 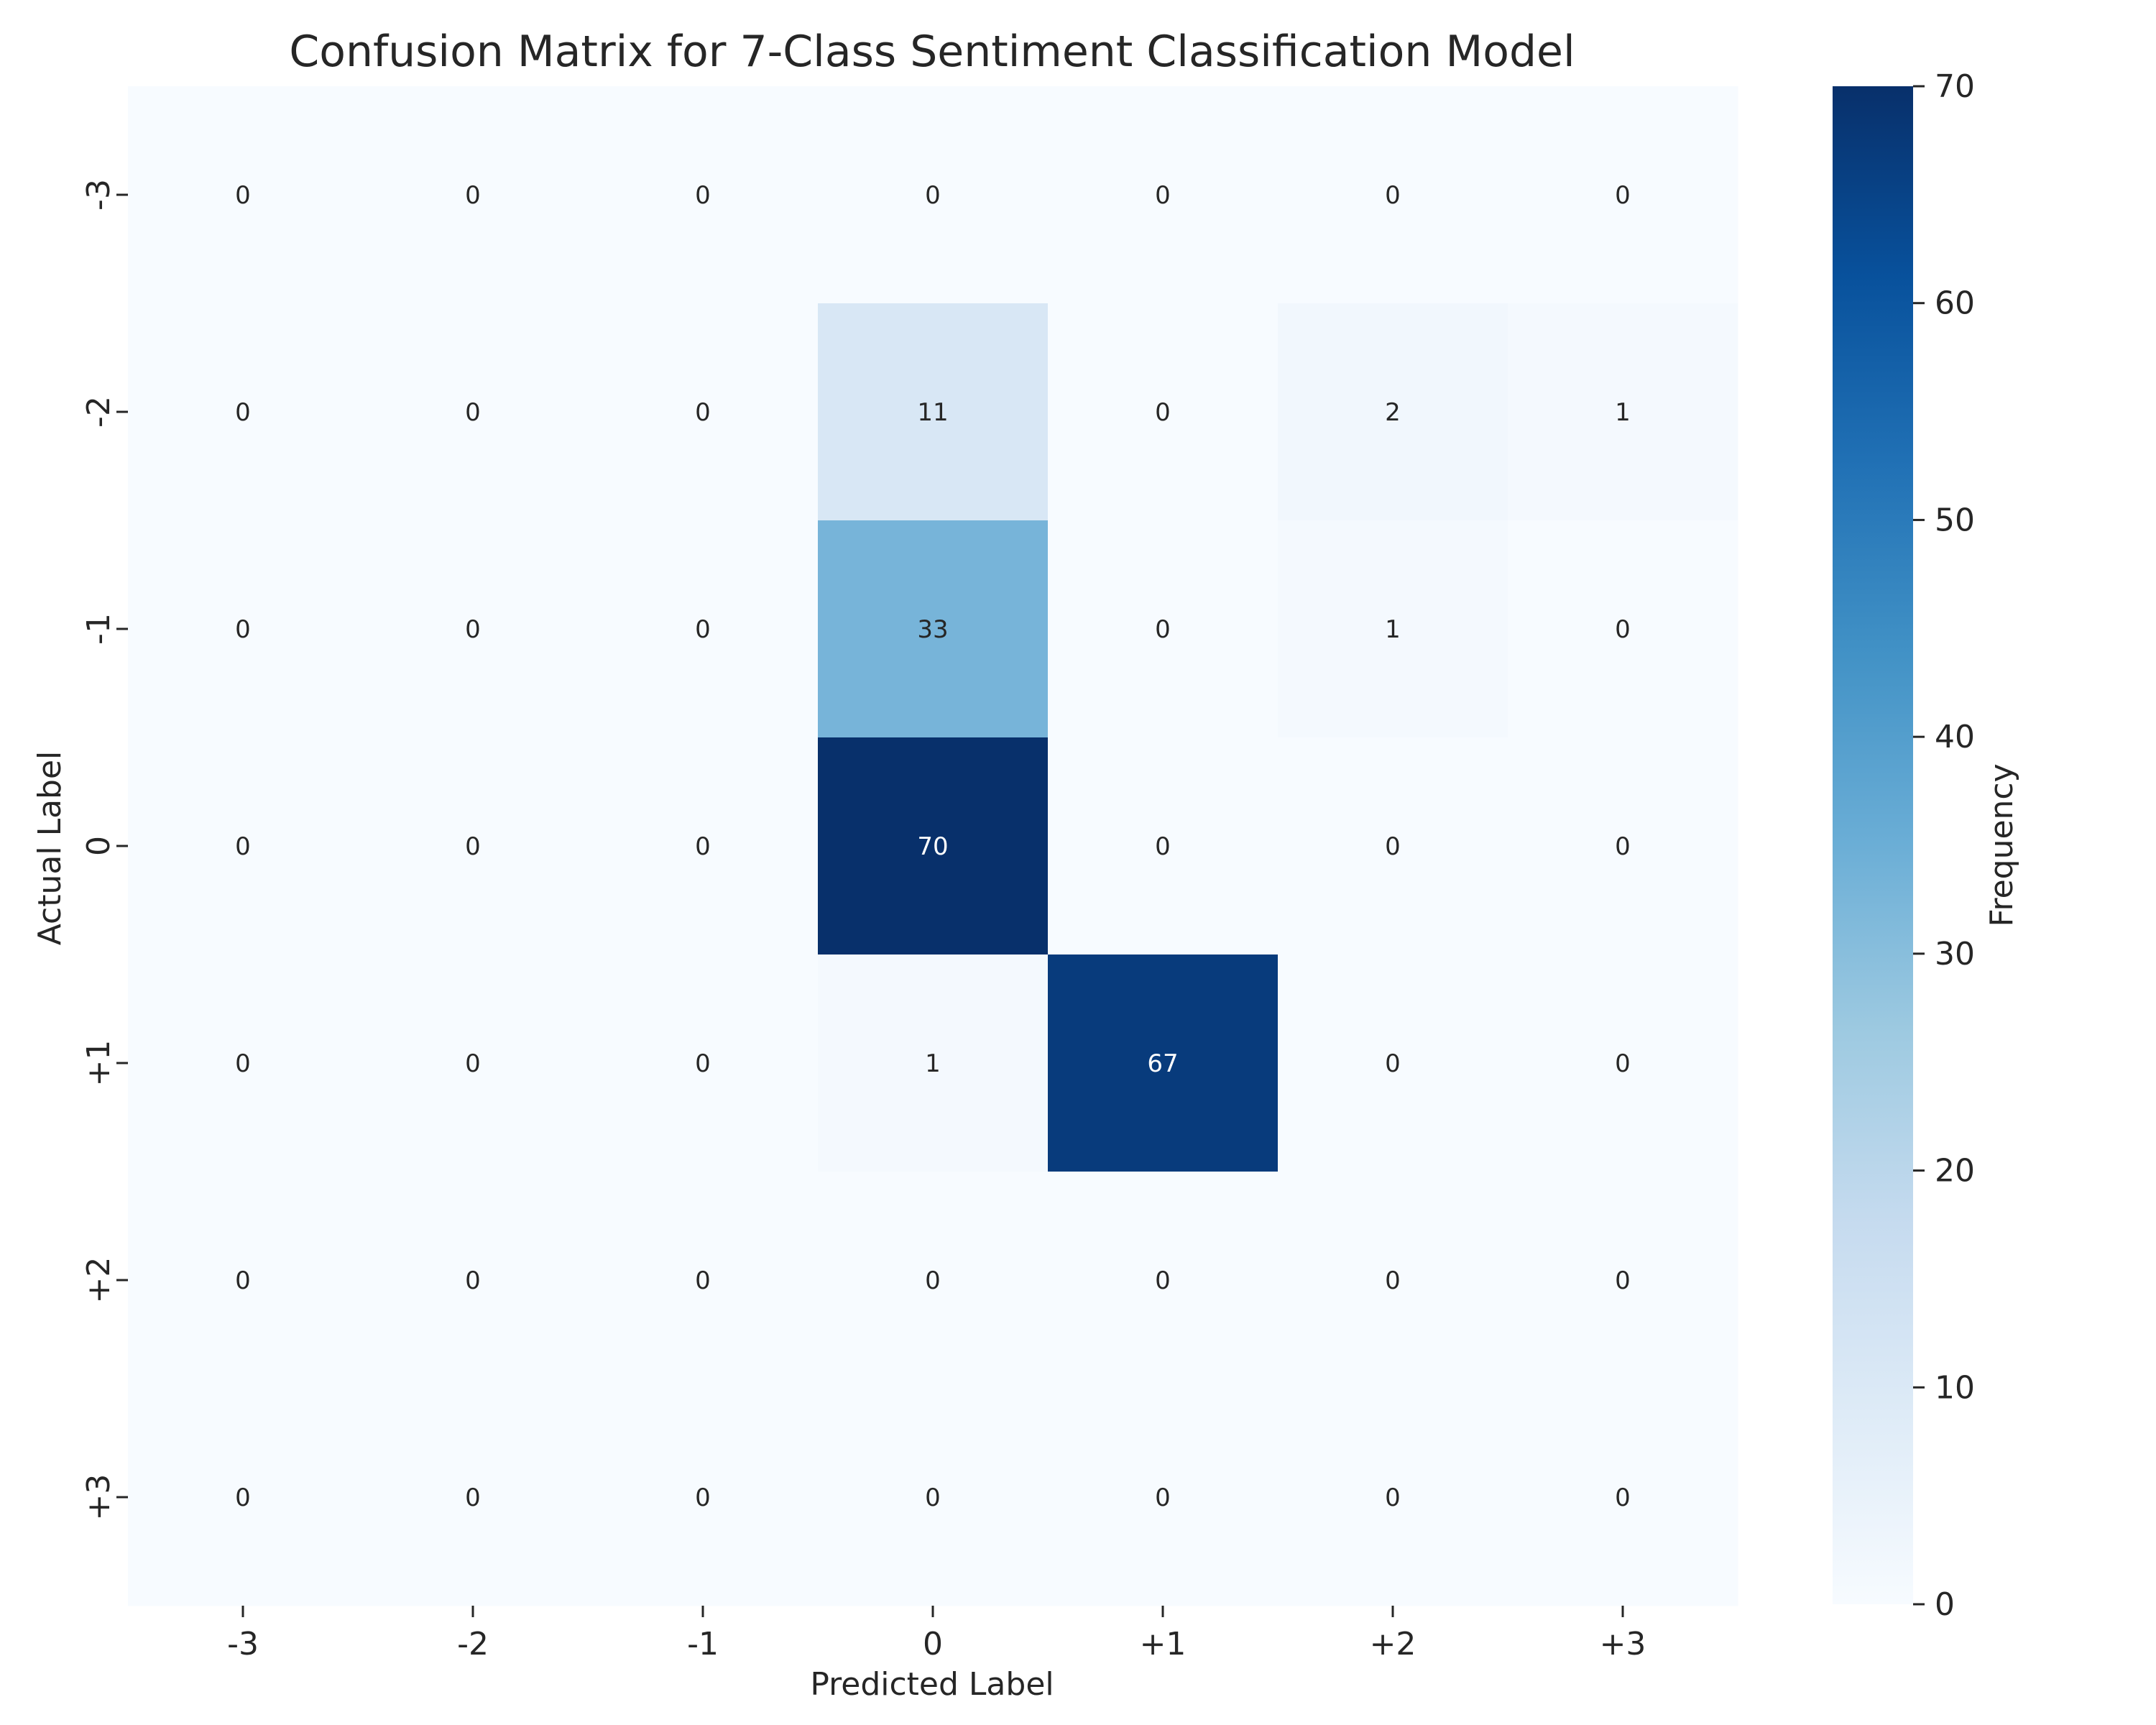 What do you see at coordinates (98, 1280) in the screenshot?
I see `y-tick-label: +2` at bounding box center [98, 1280].